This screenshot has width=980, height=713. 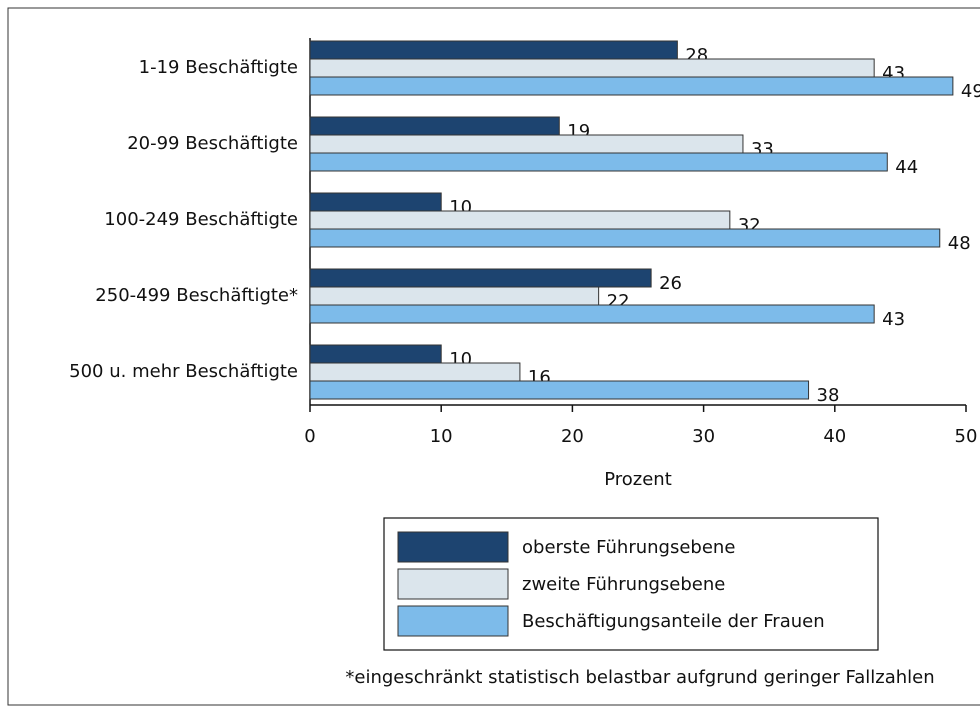 I want to click on legend-label: zweite Führungsebene, so click(x=623, y=584).